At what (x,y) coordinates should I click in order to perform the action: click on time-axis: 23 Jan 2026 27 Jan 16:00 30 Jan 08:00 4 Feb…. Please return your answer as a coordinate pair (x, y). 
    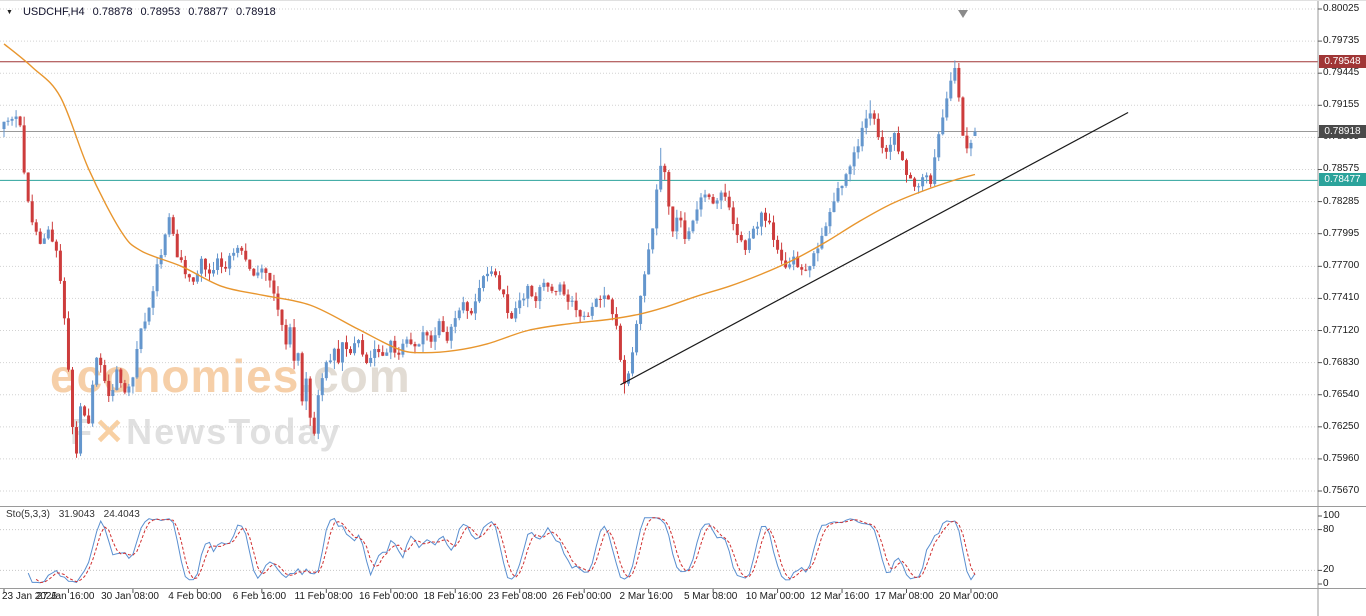
    Looking at the image, I should click on (683, 599).